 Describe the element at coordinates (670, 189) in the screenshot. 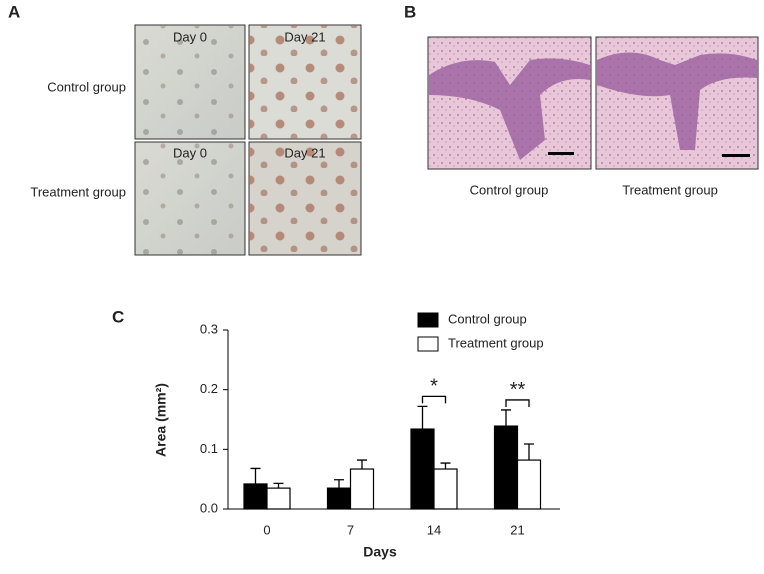

I see `image-label: Treatment group` at that location.